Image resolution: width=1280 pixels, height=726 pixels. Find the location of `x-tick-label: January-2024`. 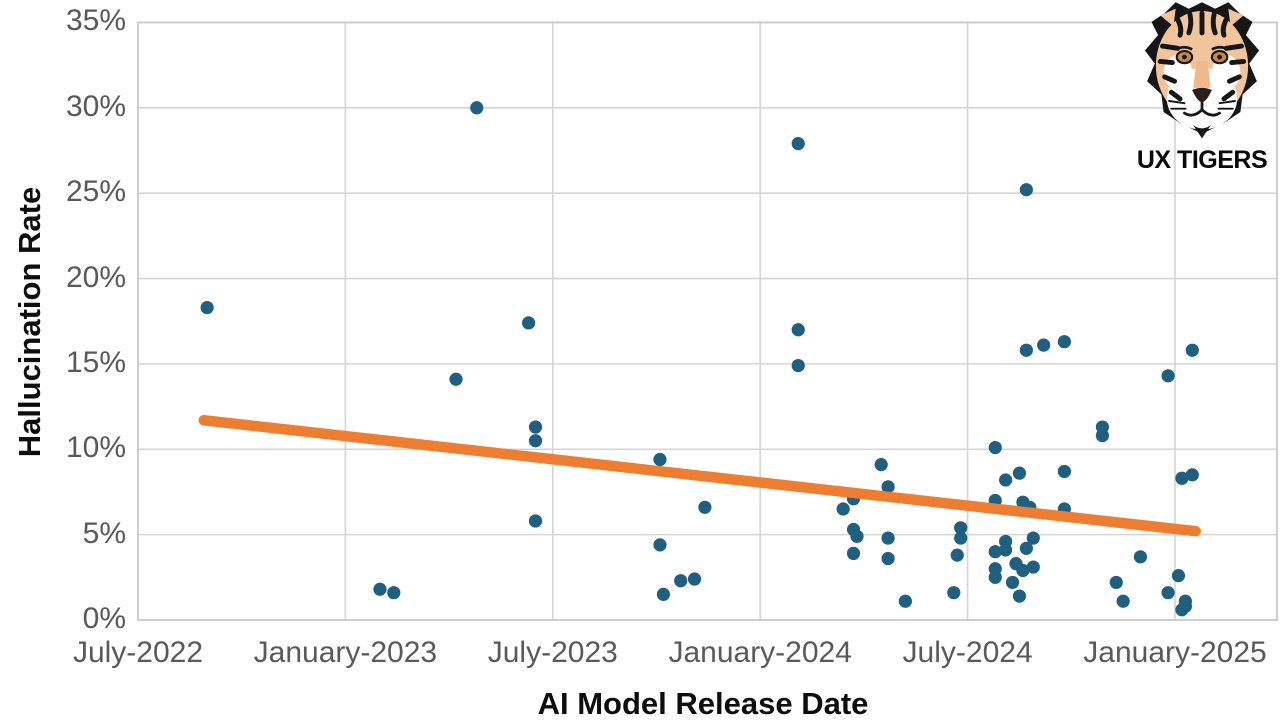

x-tick-label: January-2024 is located at coordinates (760, 652).